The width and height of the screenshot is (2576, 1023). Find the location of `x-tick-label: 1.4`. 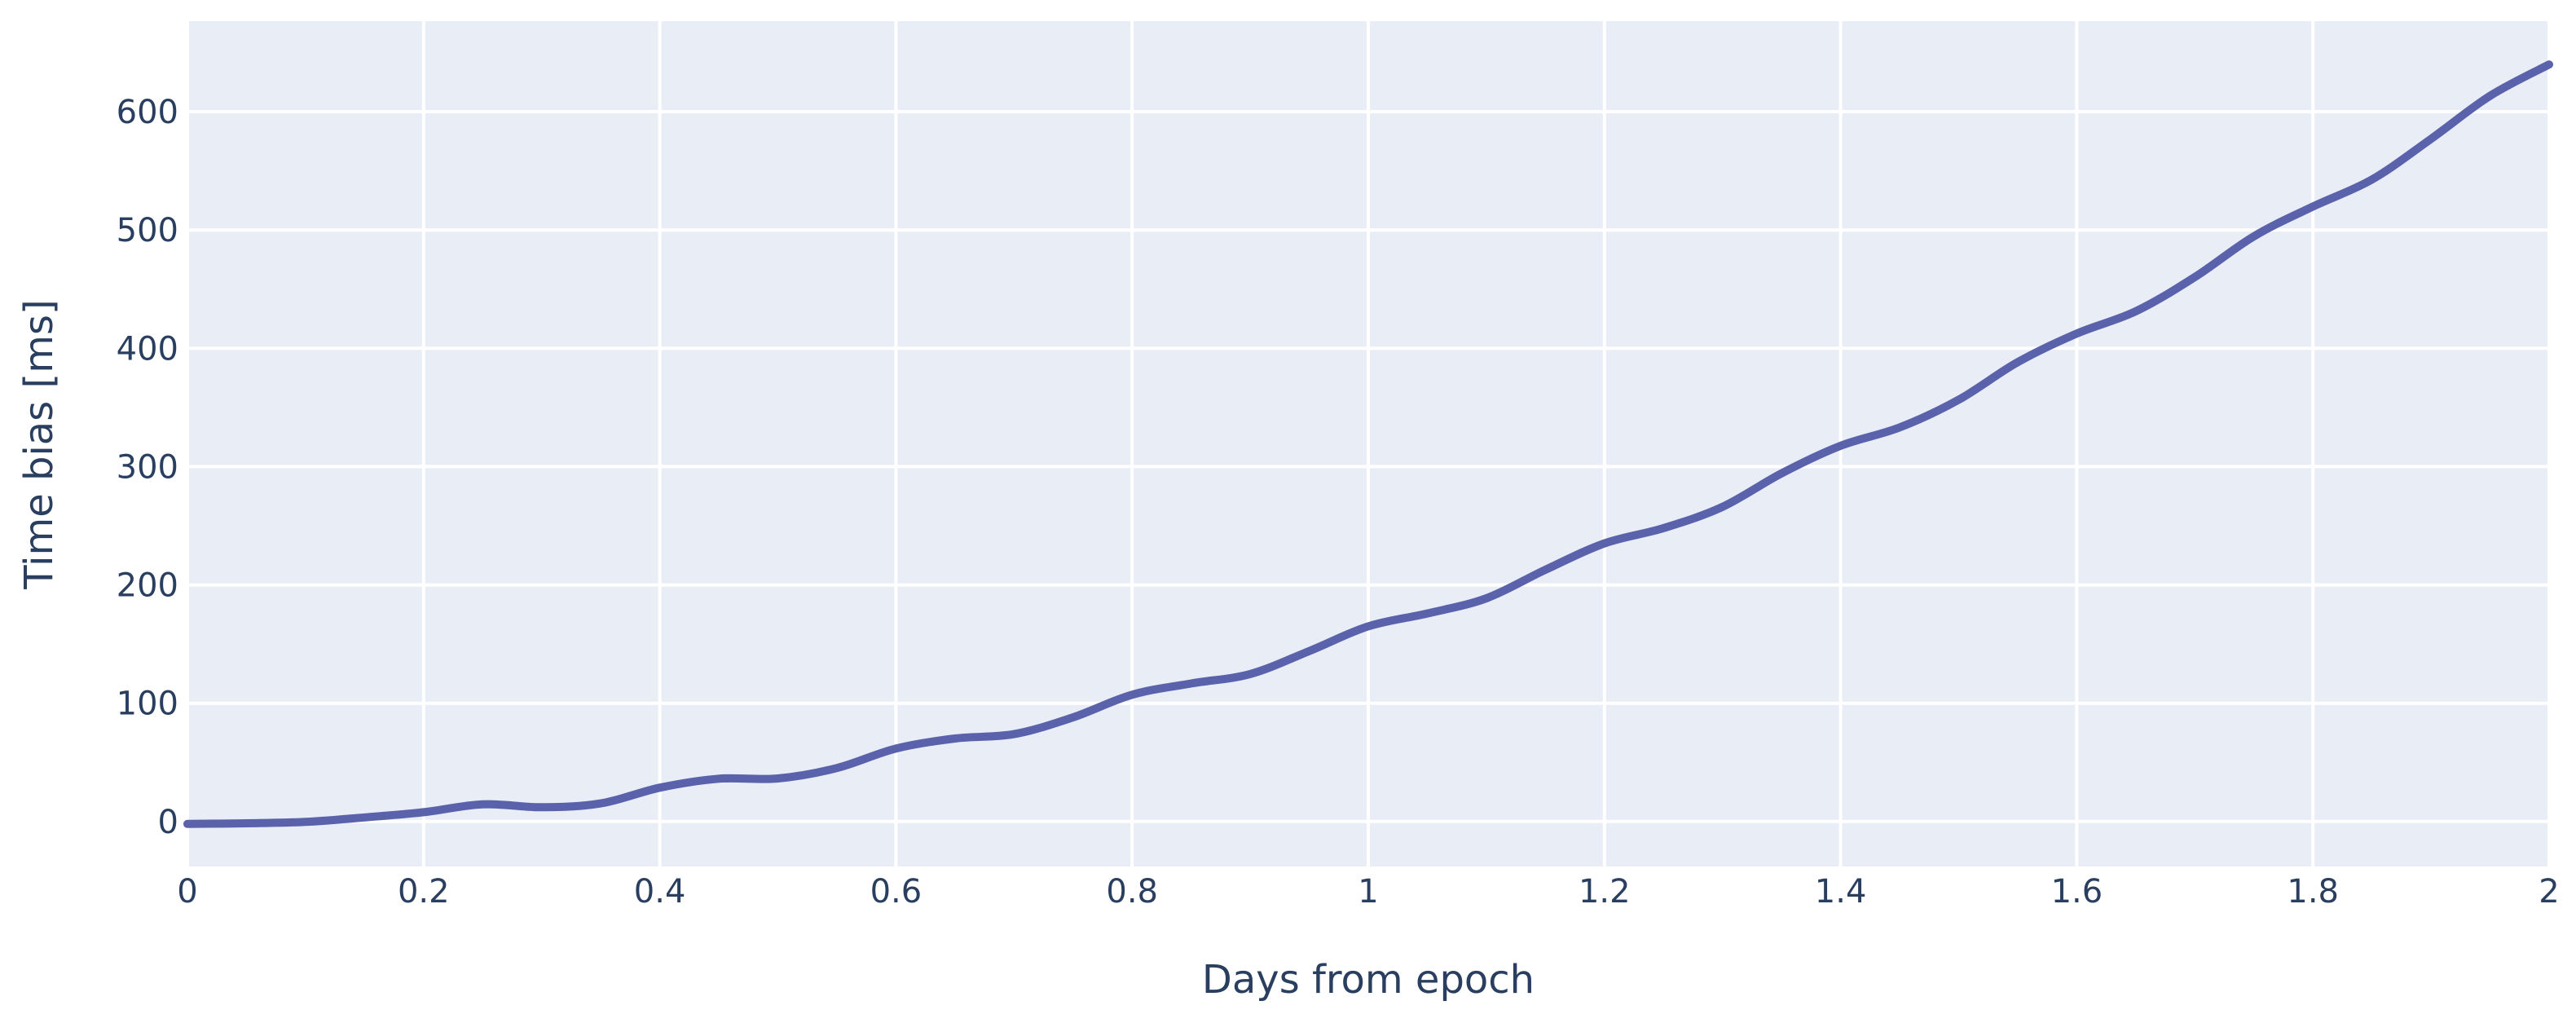

x-tick-label: 1.4 is located at coordinates (1841, 892).